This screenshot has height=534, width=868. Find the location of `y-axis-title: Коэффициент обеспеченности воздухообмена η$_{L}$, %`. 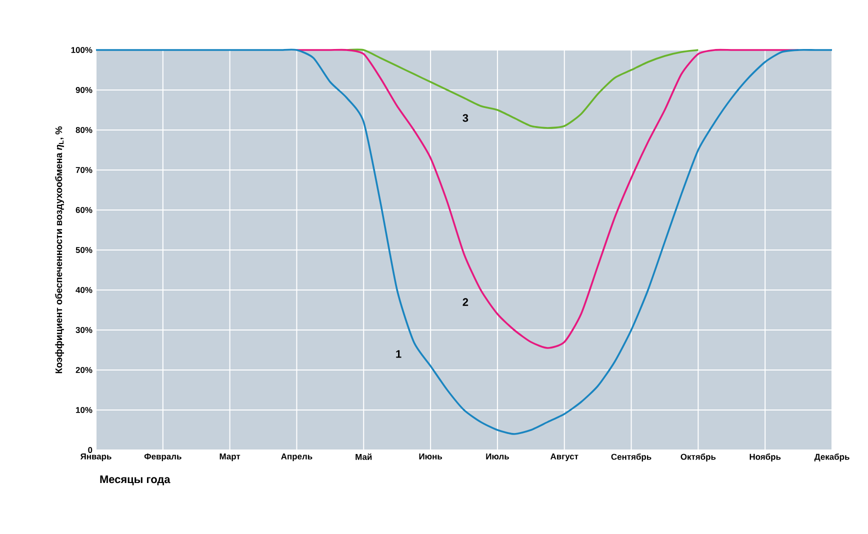

y-axis-title: Коэффициент обеспеченности воздухообмена η$_{L}$, % is located at coordinates (59, 250).